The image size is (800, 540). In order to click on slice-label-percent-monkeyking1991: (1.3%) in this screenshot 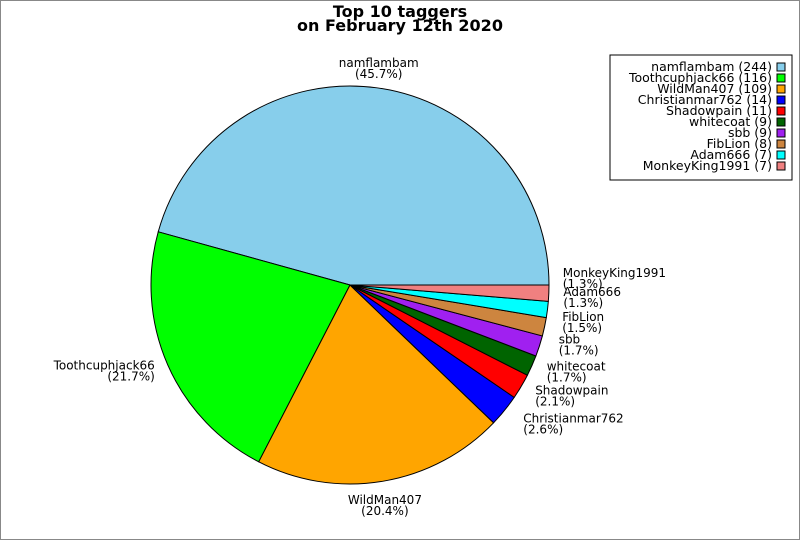, I will do `click(583, 284)`.